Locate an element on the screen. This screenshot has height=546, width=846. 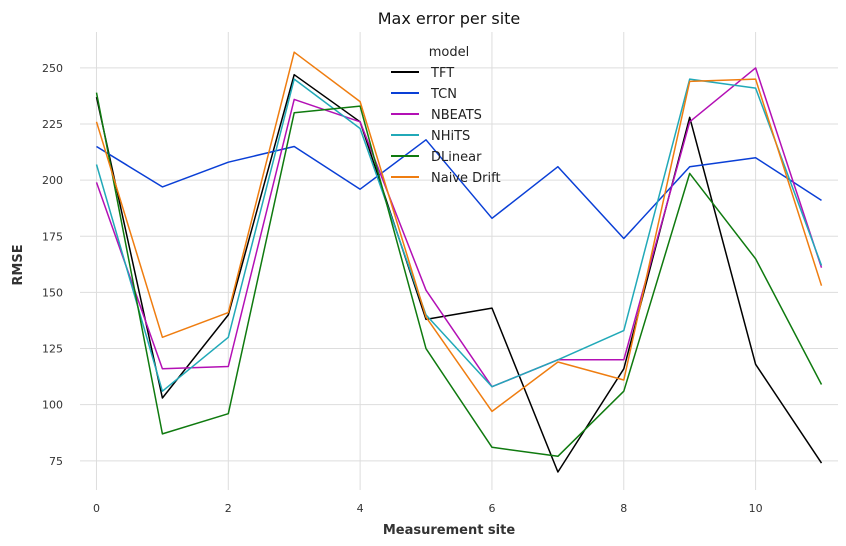
x-tick-label: 0 is located at coordinates (96, 508).